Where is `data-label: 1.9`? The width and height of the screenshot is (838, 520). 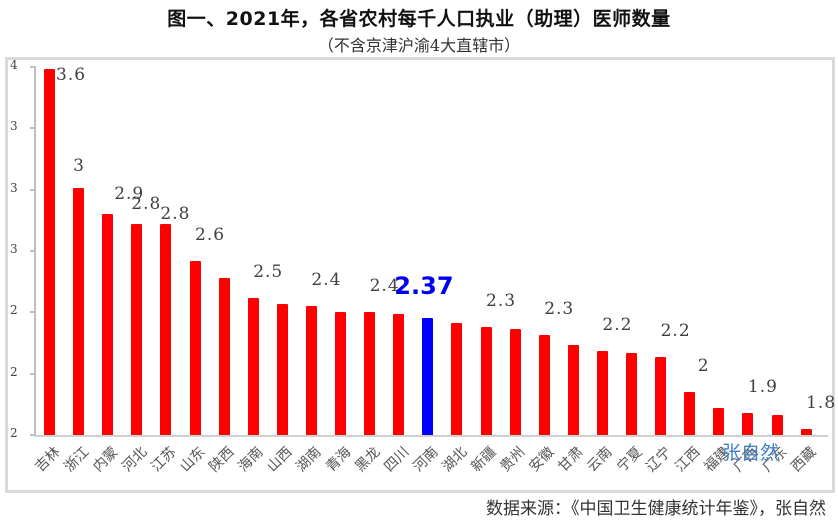
data-label: 1.9 is located at coordinates (762, 386).